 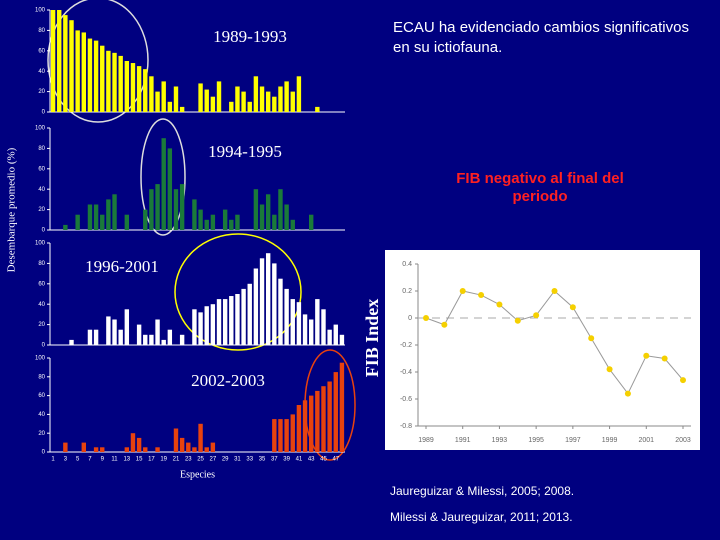 I want to click on x-tick-label: 1991, so click(x=463, y=440).